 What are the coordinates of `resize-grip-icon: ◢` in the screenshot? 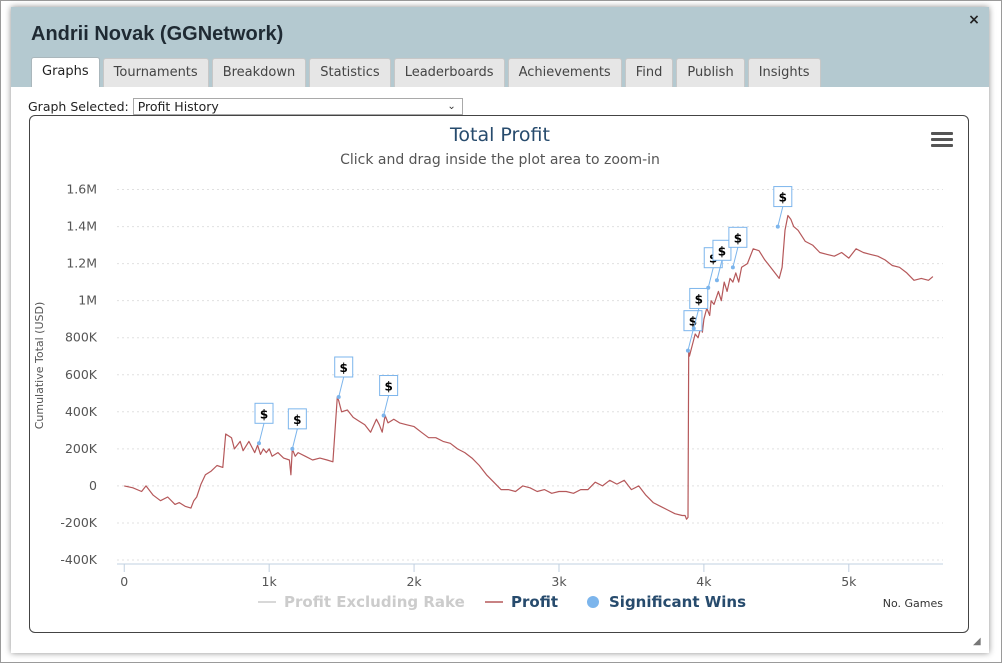 It's located at (977, 641).